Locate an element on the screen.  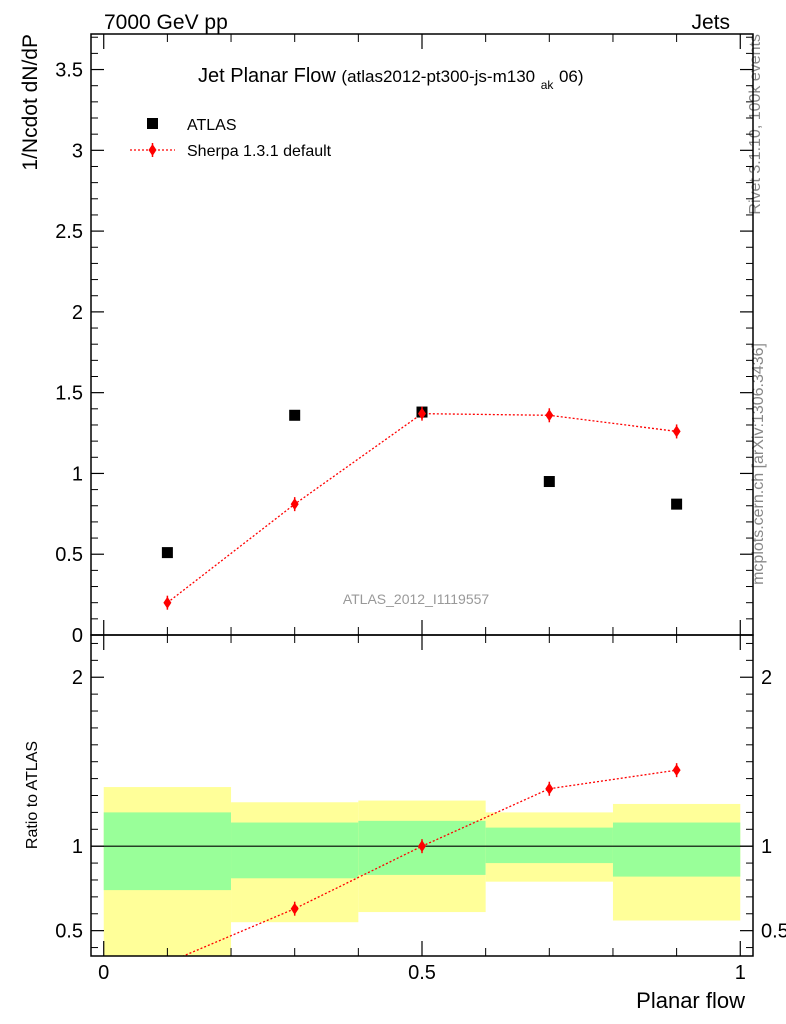
main-ytick-label: 0.5 is located at coordinates (69, 555).